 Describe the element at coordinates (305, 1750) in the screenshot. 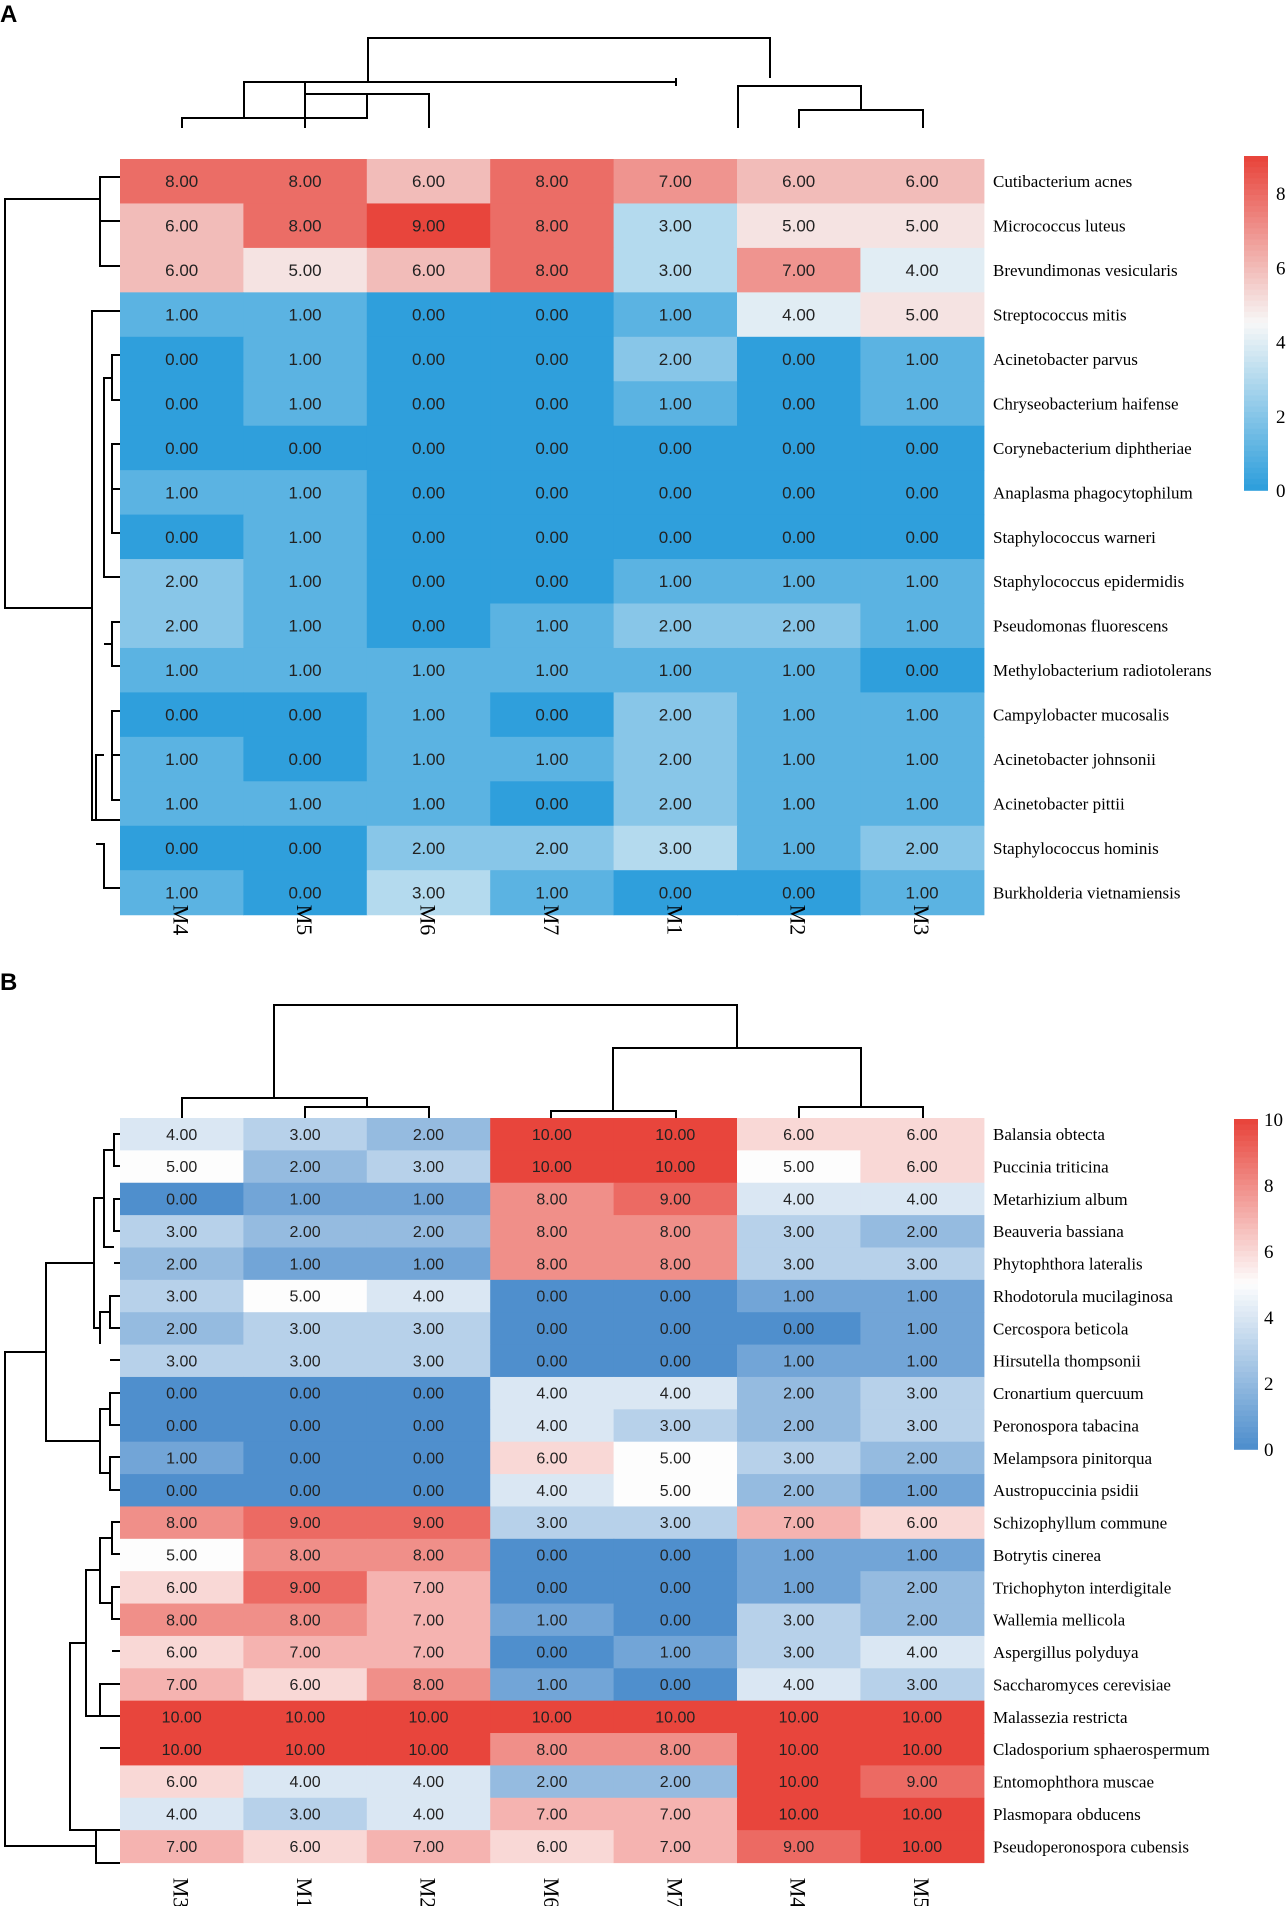

I see `cell-value-label: 10.00` at that location.